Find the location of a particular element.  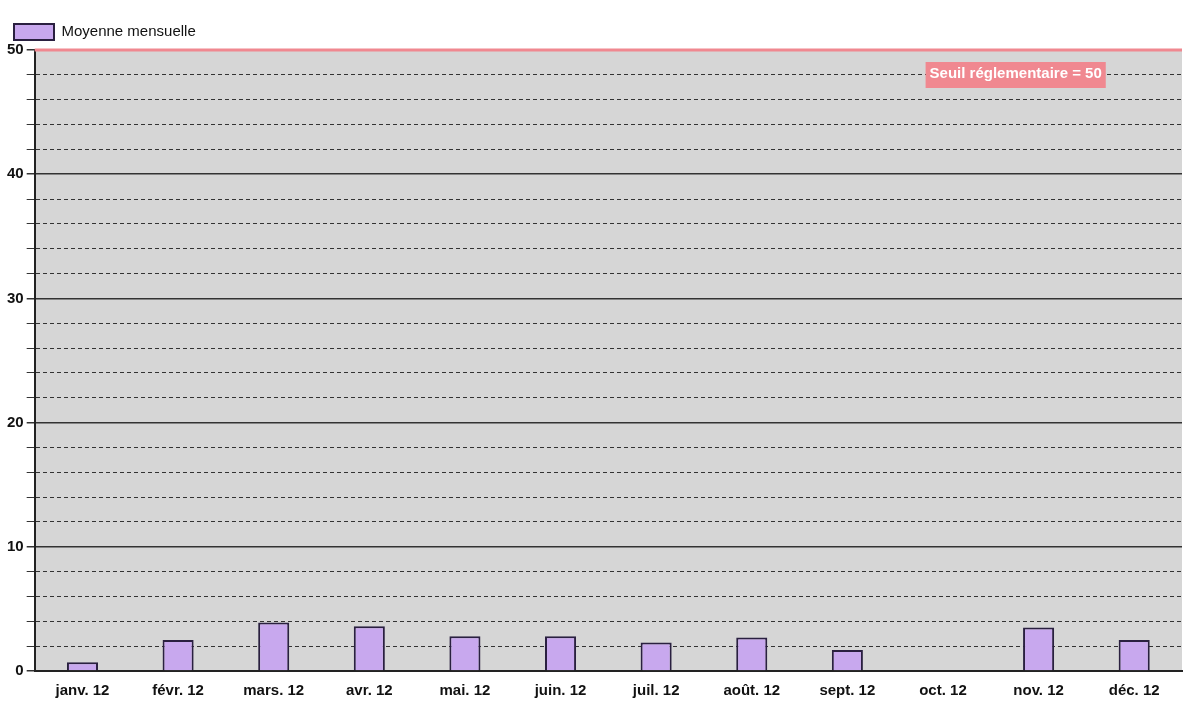

x-tick-label: juin. 12 is located at coordinates (560, 690).